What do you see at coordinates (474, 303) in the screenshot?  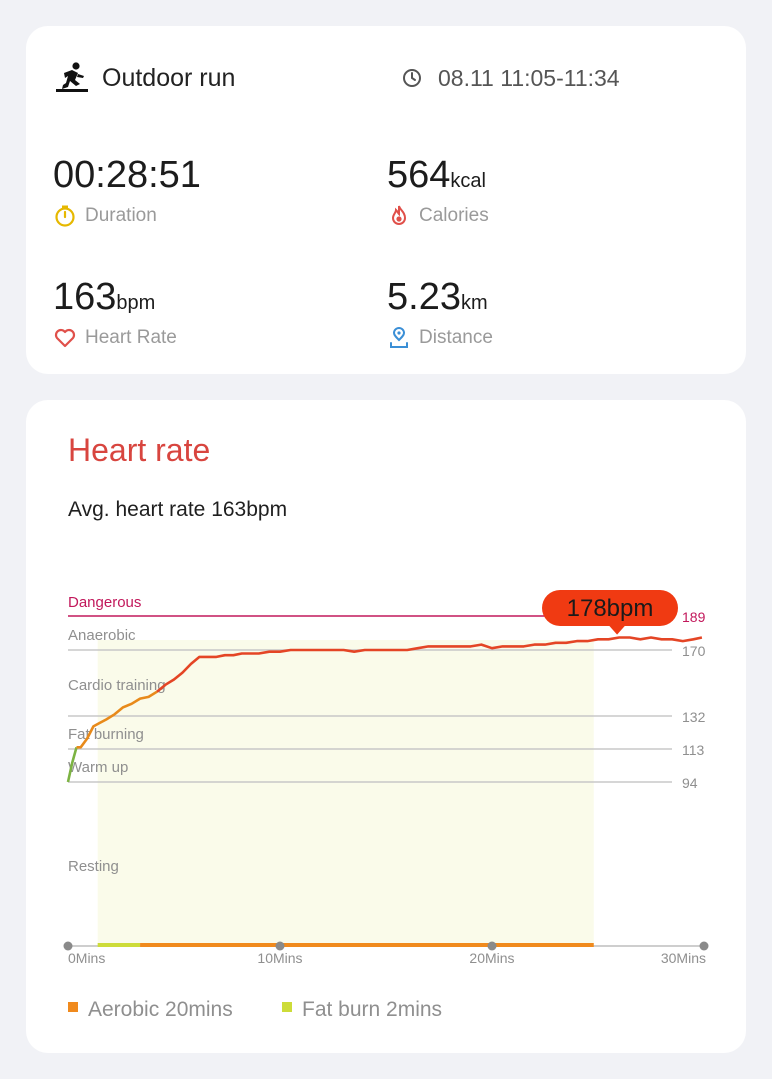 I see `distance-unit: km` at bounding box center [474, 303].